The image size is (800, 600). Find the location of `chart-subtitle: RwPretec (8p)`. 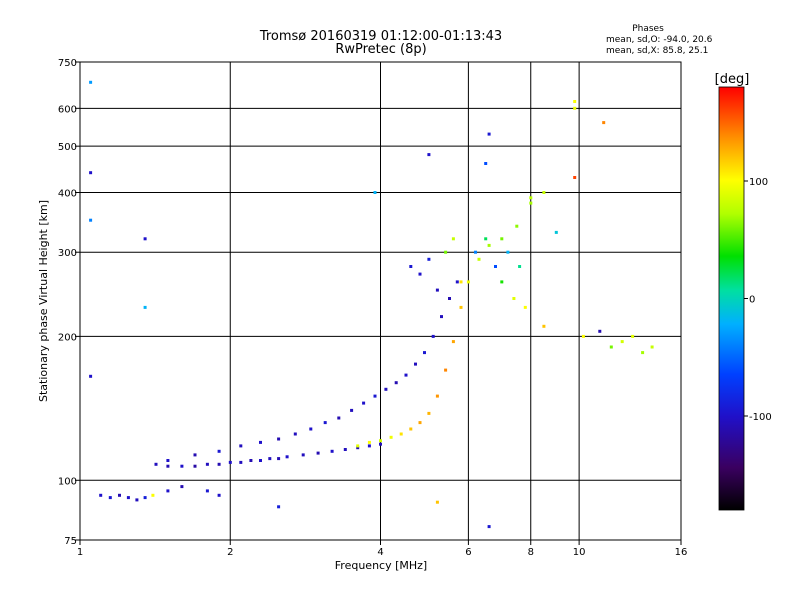

chart-subtitle: RwPretec (8p) is located at coordinates (380, 49).